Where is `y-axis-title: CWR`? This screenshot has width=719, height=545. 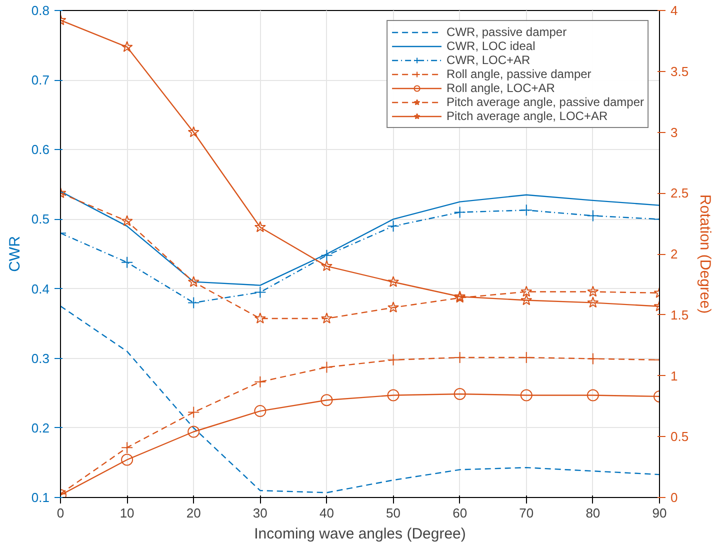
y-axis-title: CWR is located at coordinates (15, 254).